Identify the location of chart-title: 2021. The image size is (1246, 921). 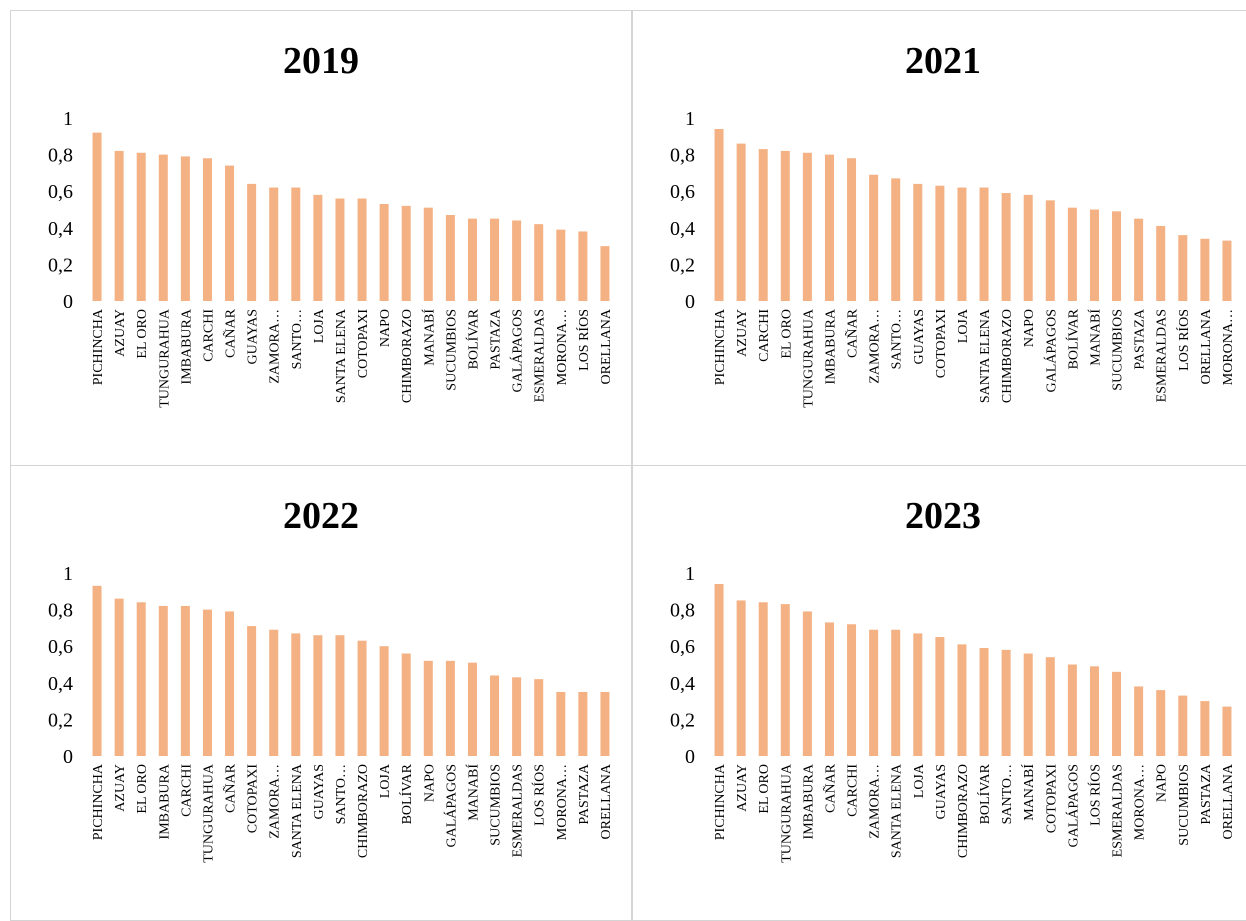
(943, 61).